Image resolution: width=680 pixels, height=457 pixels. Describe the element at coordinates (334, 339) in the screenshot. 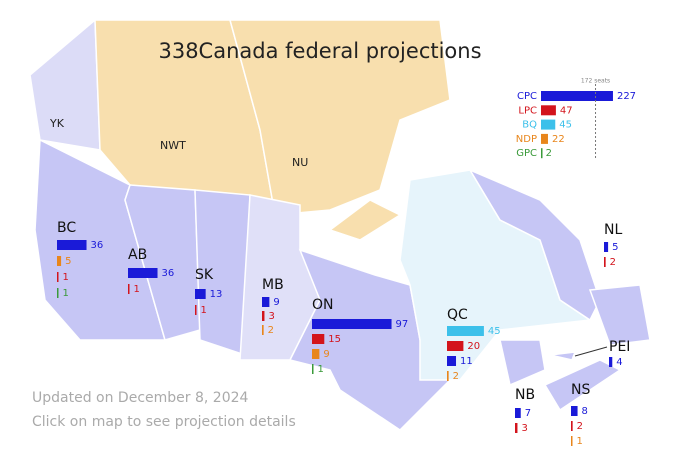

I see `seat-value: 15` at that location.